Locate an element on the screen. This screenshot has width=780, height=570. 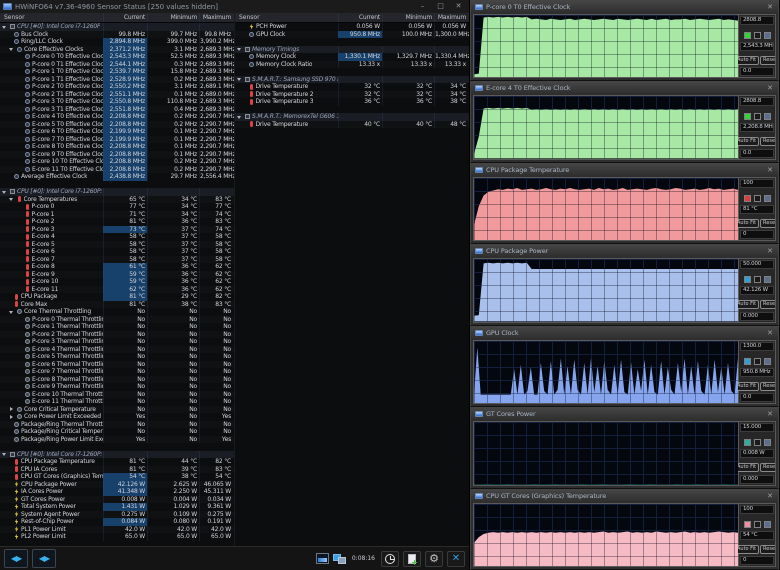
sensor-row: Core Temperatures 65 °C 34 °C 83 °C is located at coordinates (117, 199).